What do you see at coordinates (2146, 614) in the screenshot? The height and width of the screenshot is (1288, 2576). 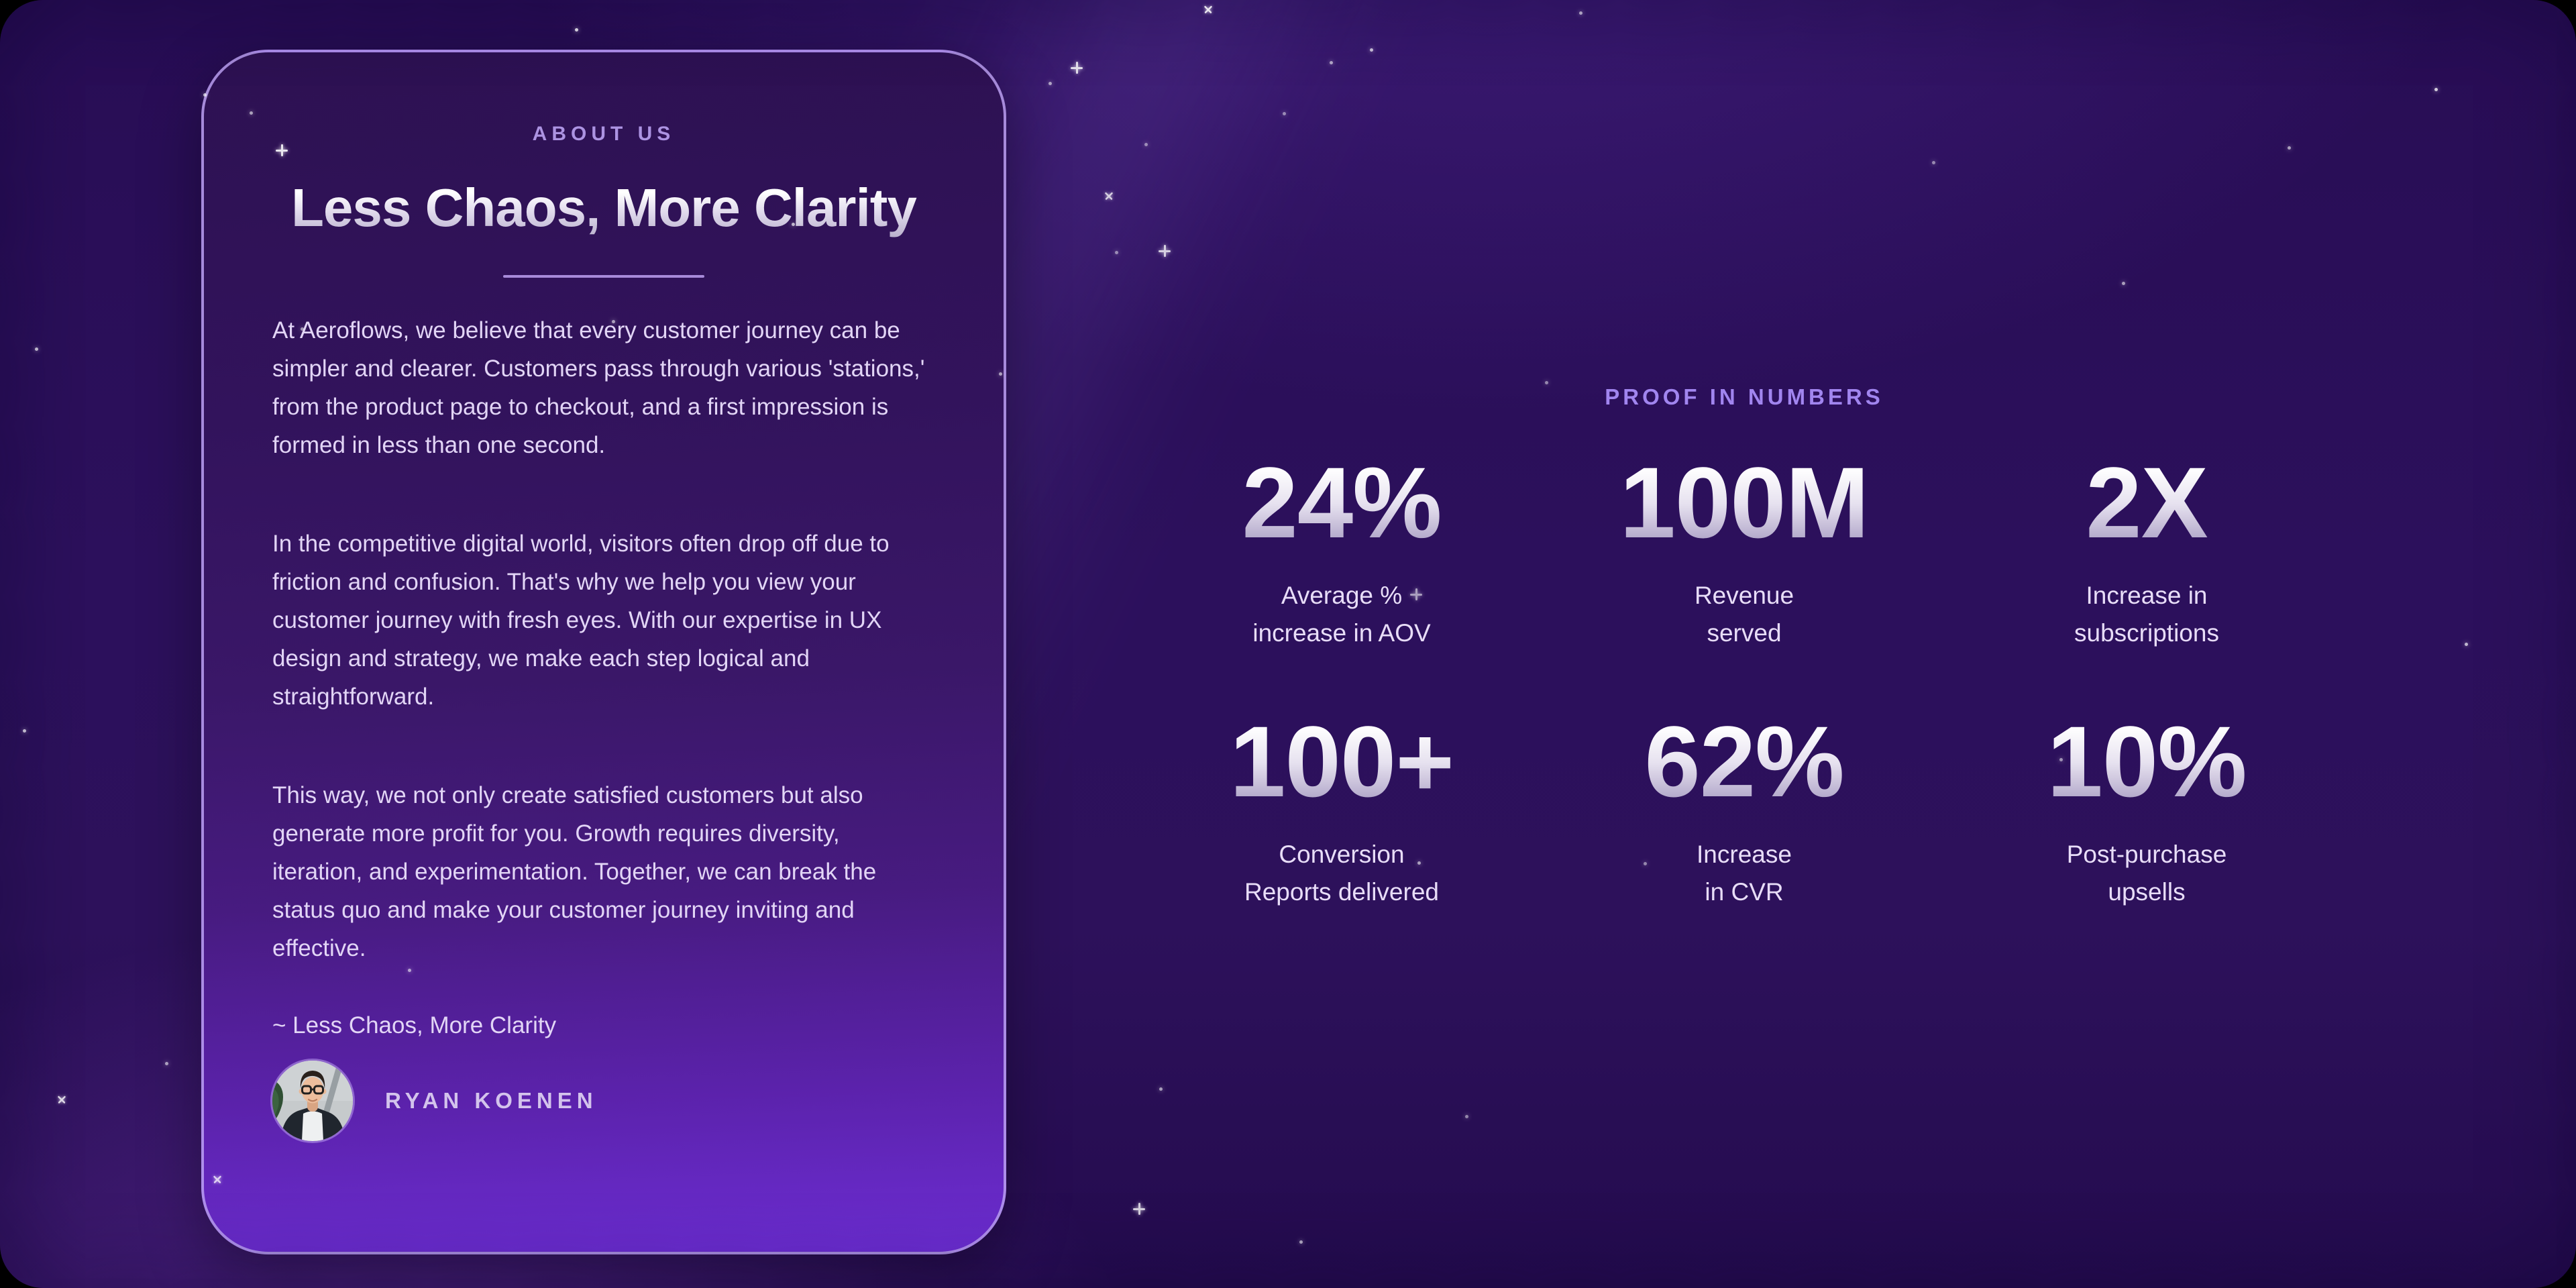 I see `stat-label: Increase in subscriptions` at bounding box center [2146, 614].